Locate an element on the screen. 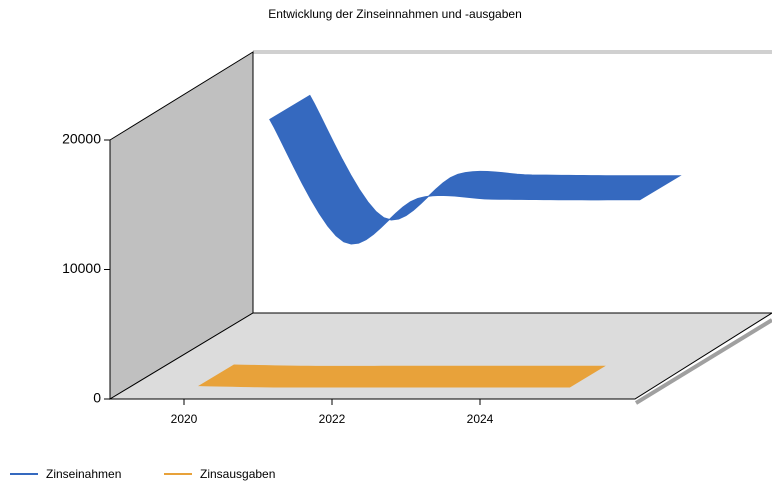 This screenshot has height=488, width=772. y-tick-label: 20000 is located at coordinates (81, 139).